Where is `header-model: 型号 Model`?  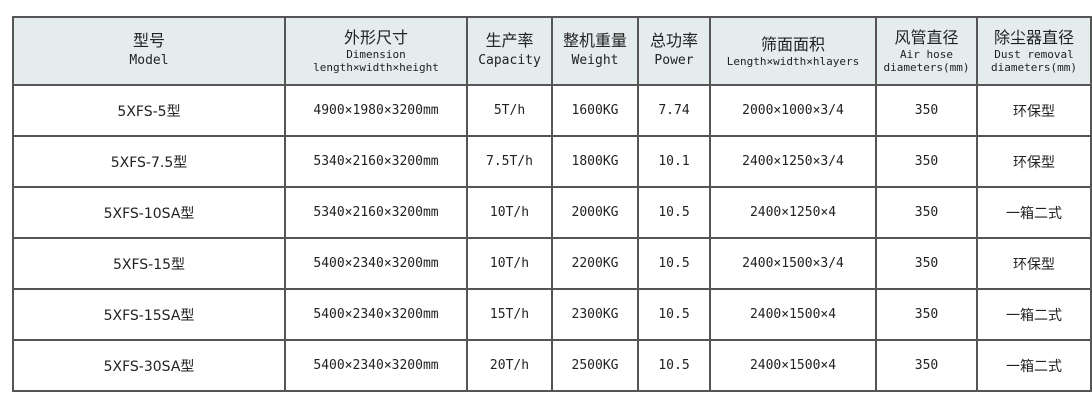 header-model: 型号 Model is located at coordinates (149, 51).